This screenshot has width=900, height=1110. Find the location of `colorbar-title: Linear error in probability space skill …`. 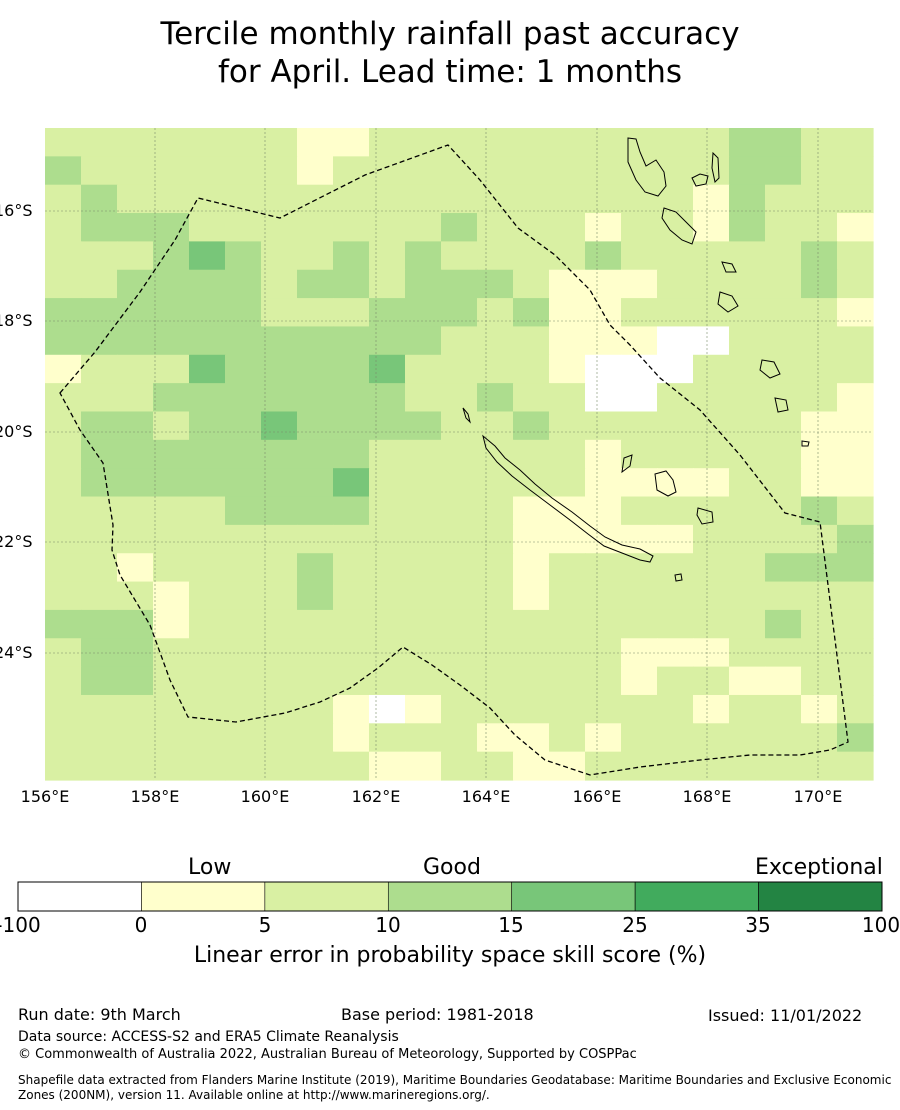

colorbar-title: Linear error in probability space skill … is located at coordinates (450, 955).